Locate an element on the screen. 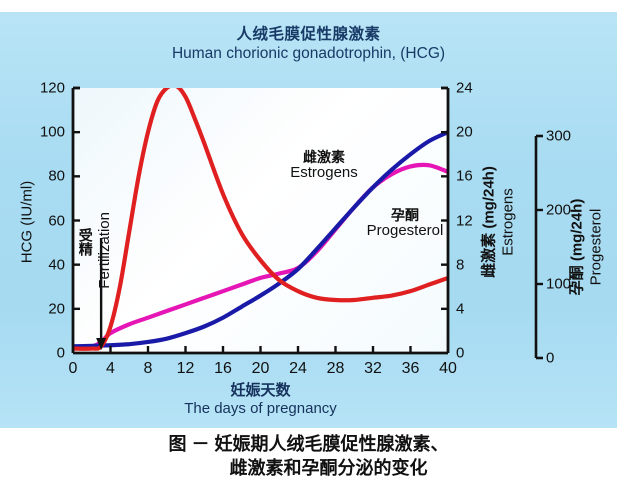 The width and height of the screenshot is (617, 502). left-axis-tick-label-20: 20 is located at coordinates (56, 309).